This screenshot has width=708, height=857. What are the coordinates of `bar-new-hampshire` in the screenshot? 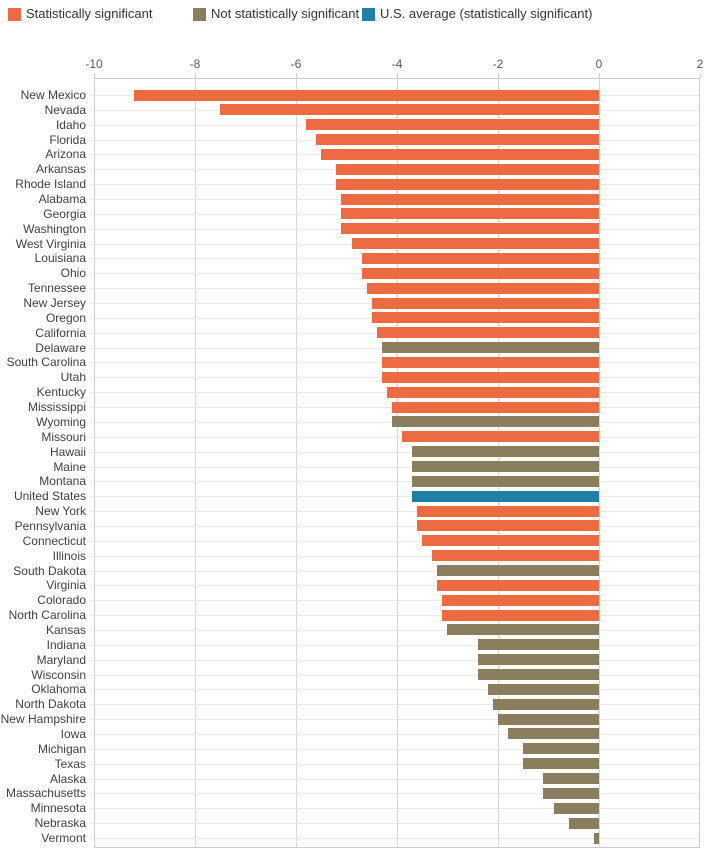 It's located at (548, 719).